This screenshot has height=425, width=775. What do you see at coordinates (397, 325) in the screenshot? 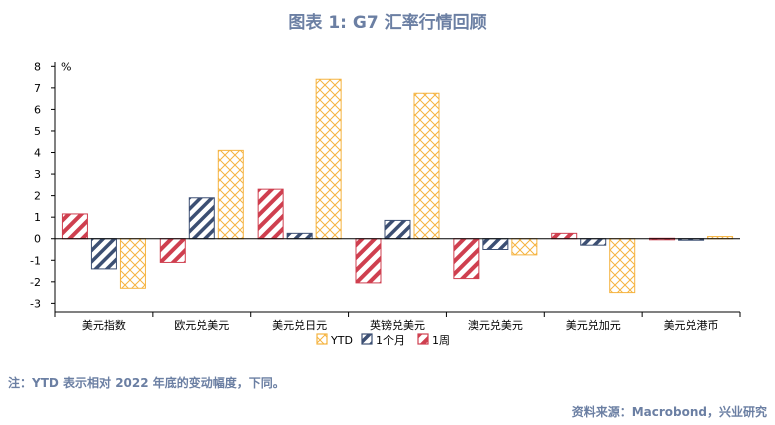
I see `x-category-label: 英镑兑美元` at bounding box center [397, 325].